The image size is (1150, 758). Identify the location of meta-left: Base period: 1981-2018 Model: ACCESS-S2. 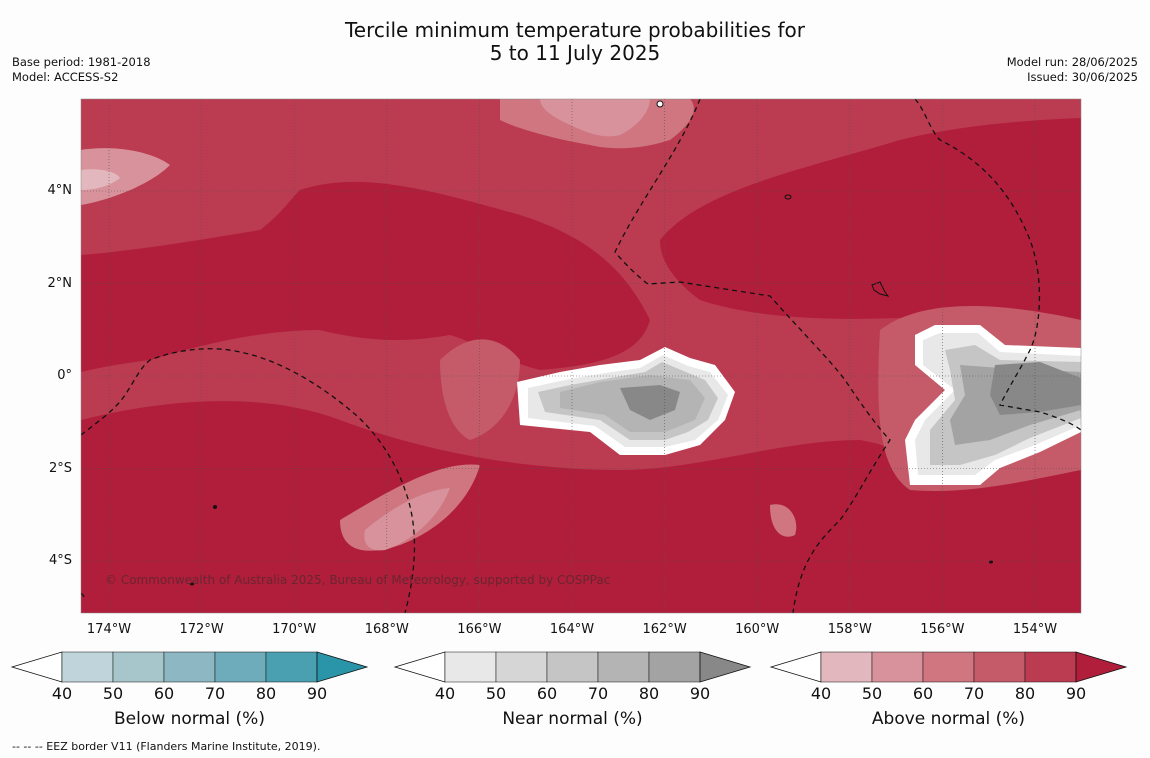
(81, 70).